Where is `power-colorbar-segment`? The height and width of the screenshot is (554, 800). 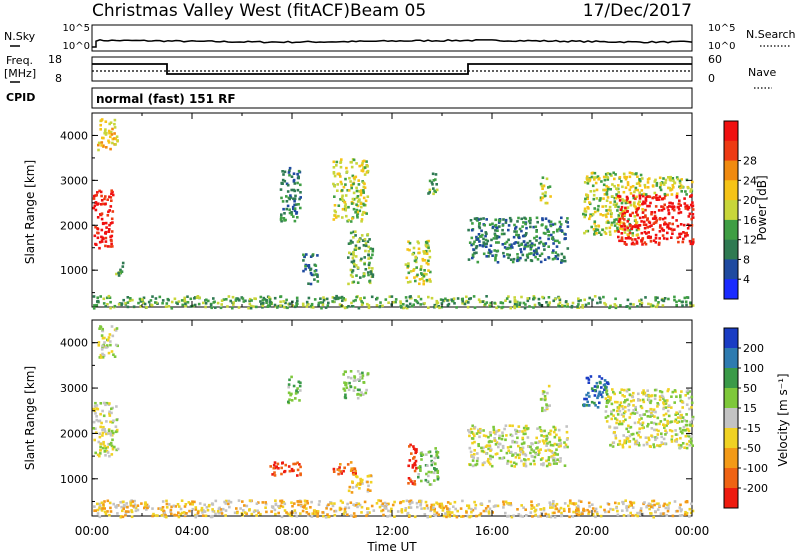
power-colorbar-segment is located at coordinates (731, 170).